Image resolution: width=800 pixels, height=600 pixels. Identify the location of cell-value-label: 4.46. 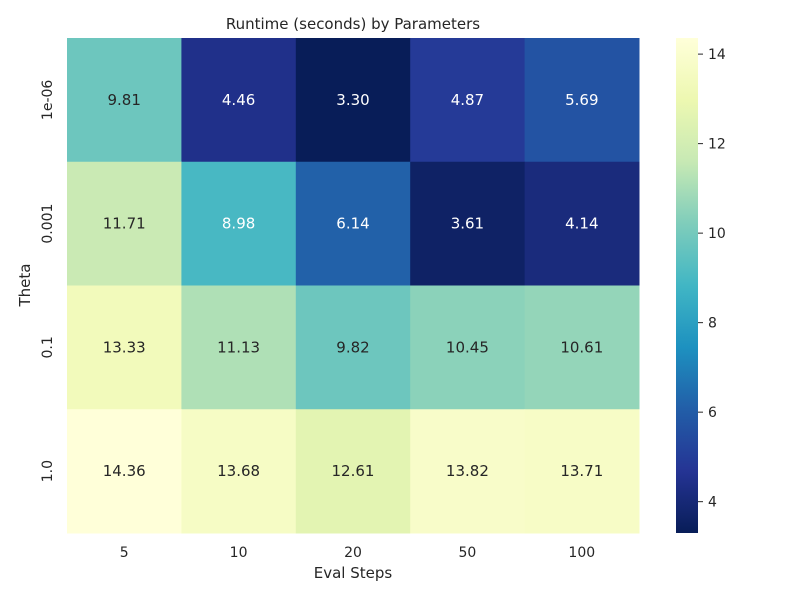
(238, 100).